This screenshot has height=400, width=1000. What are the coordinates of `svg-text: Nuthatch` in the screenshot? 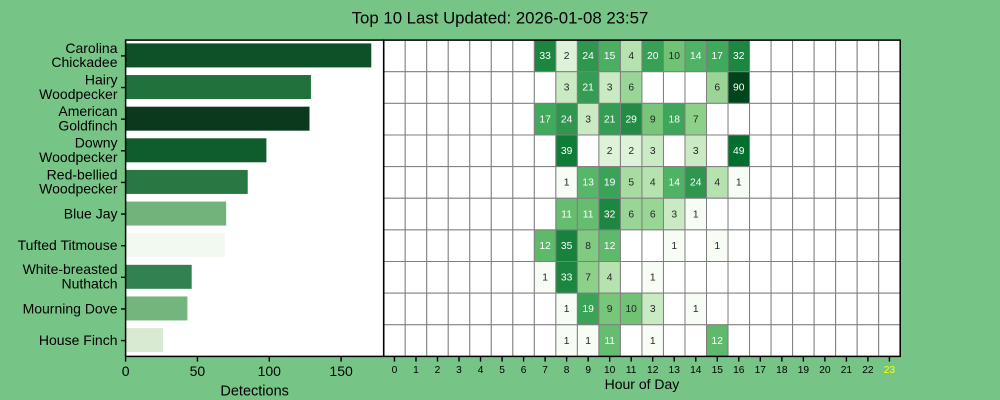 It's located at (89, 284).